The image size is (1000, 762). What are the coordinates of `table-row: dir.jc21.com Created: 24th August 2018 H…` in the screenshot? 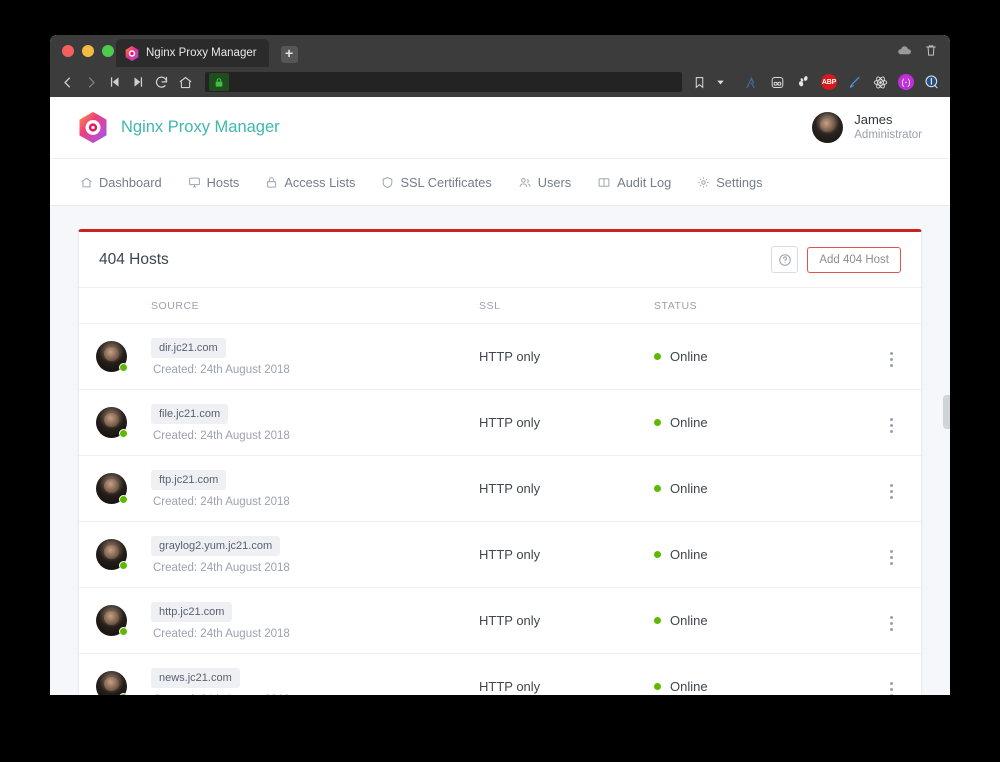 It's located at (500, 356).